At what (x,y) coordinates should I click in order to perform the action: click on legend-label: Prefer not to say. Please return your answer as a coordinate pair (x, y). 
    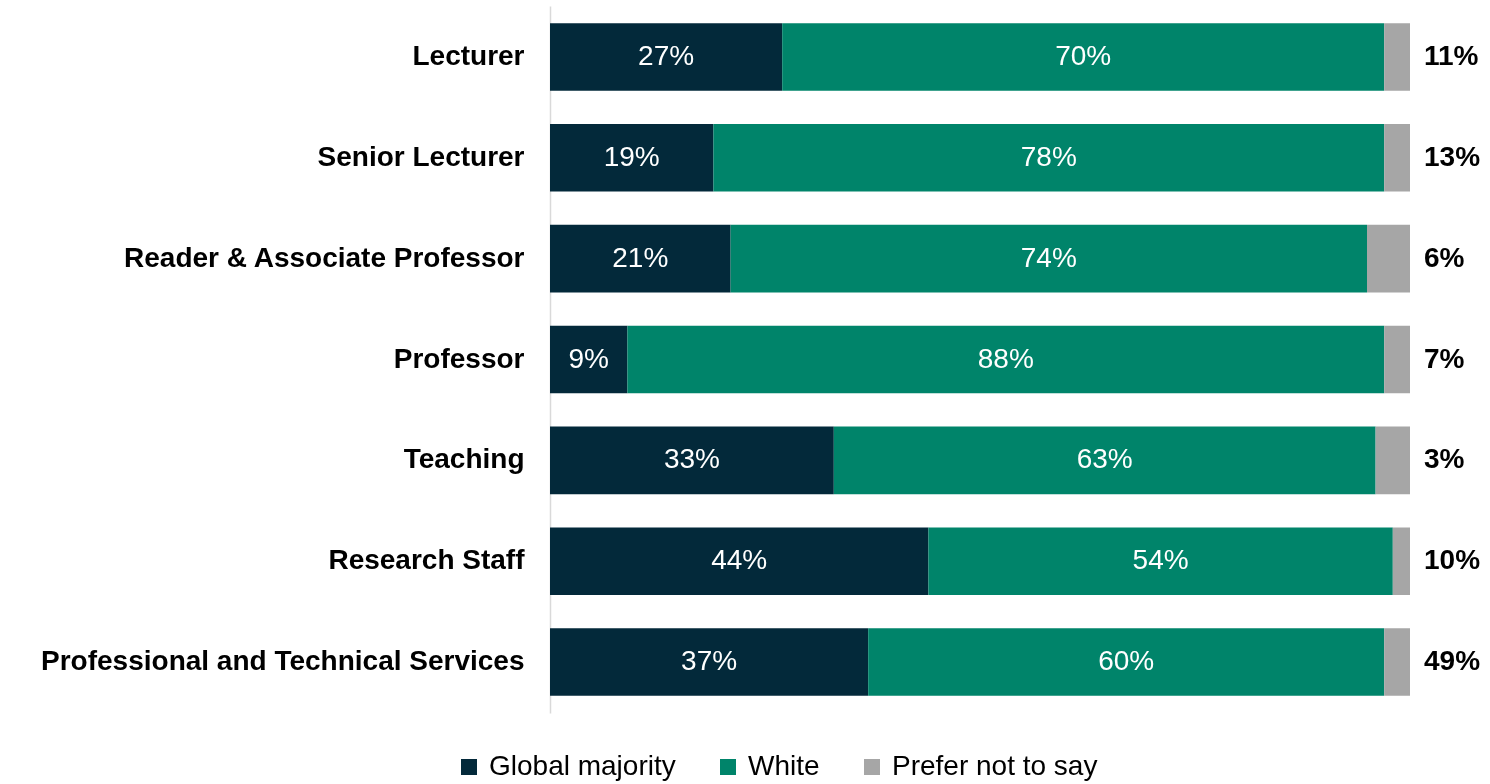
    Looking at the image, I should click on (995, 765).